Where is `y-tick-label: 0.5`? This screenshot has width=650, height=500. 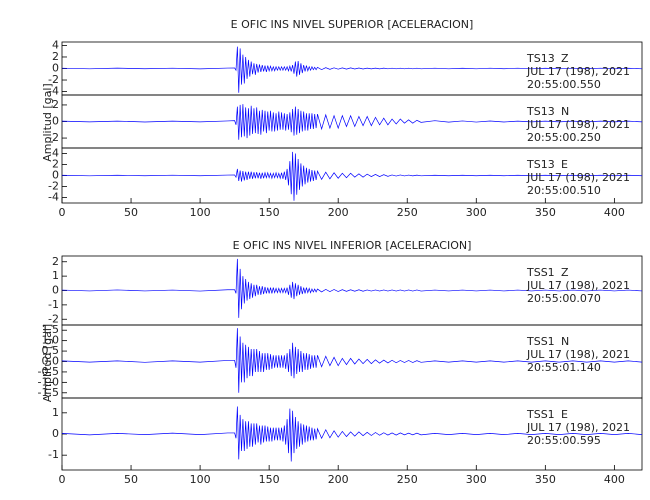
y-tick-label: 0.5 is located at coordinates (51, 350).